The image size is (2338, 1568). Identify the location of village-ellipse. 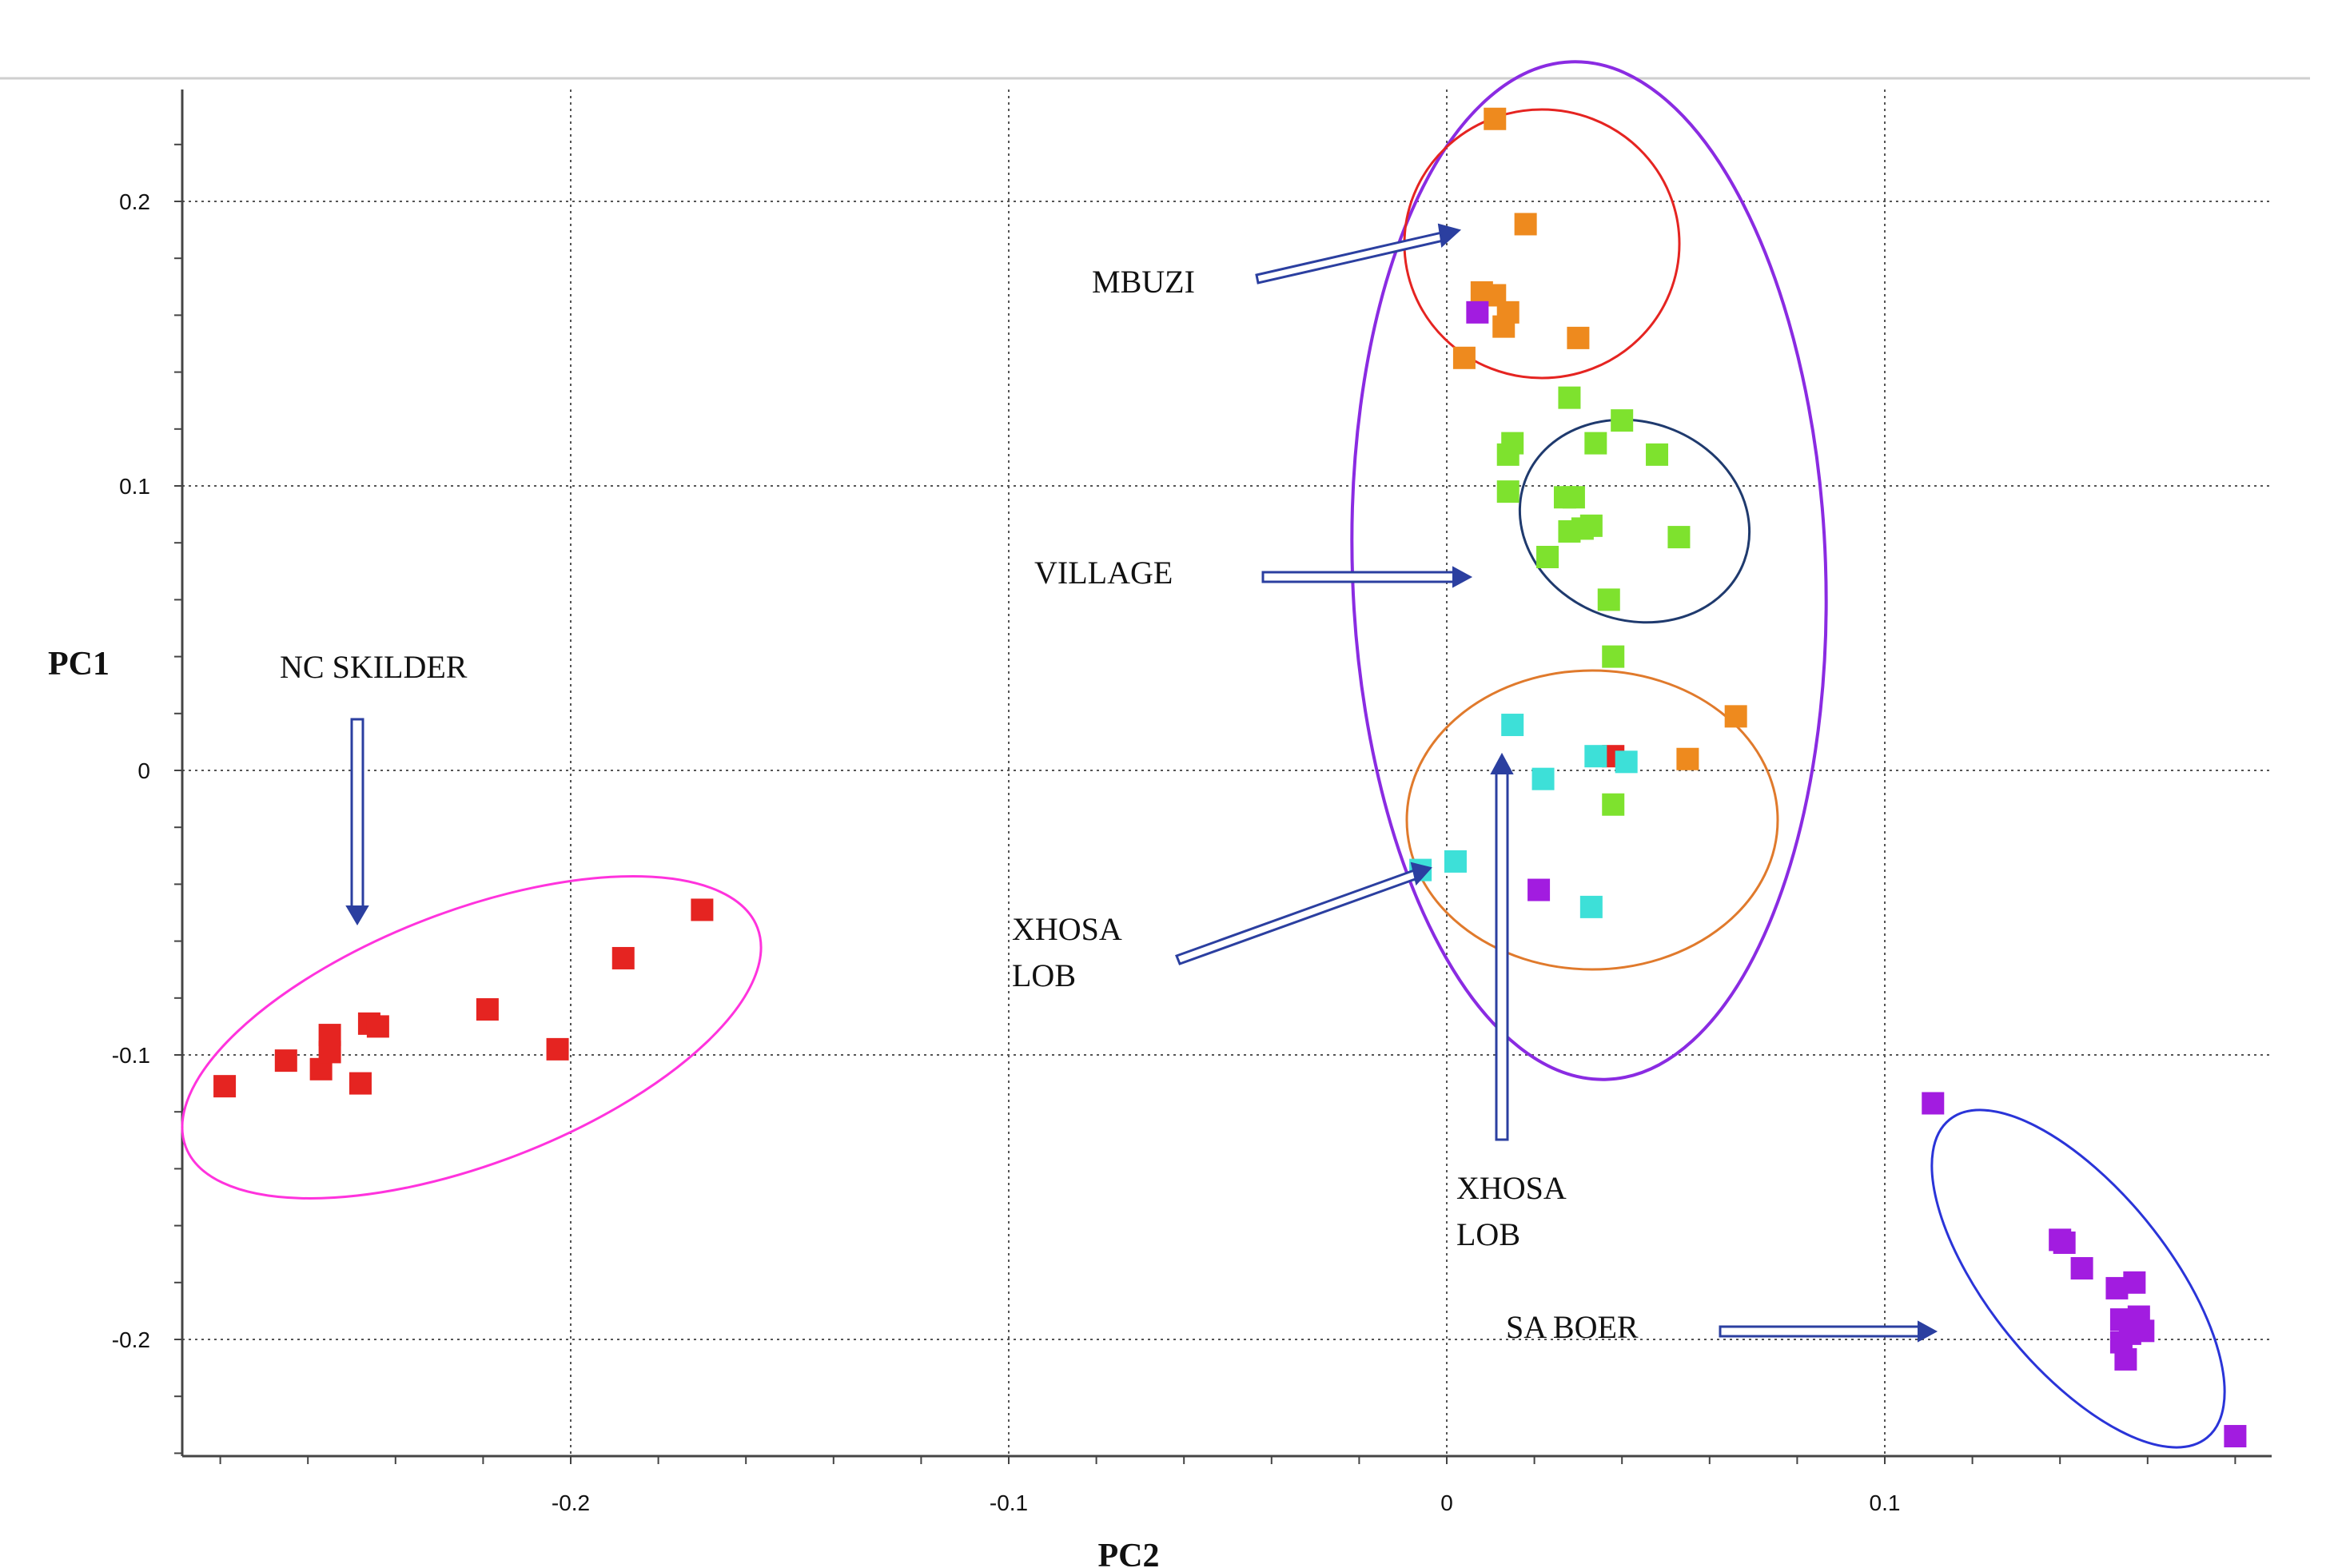
(1634, 521).